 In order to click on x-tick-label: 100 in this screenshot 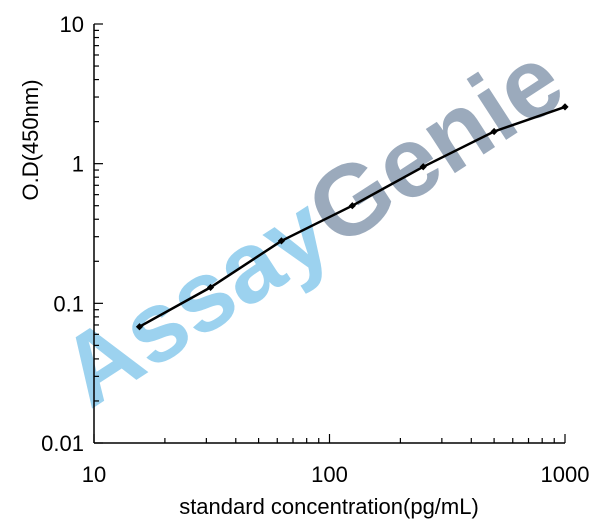, I will do `click(329, 474)`.